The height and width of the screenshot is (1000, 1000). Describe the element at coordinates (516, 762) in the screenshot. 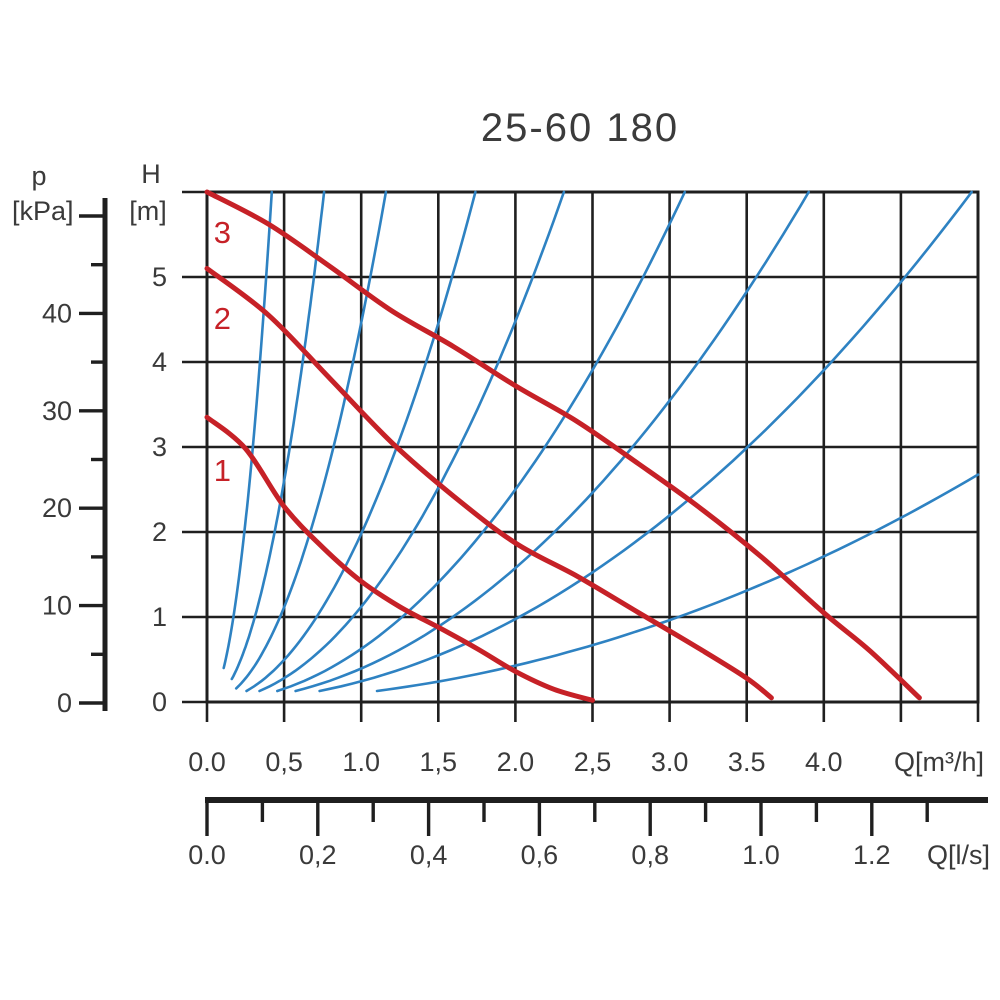

I see `flow-m3h-tick-label: 2.0` at that location.